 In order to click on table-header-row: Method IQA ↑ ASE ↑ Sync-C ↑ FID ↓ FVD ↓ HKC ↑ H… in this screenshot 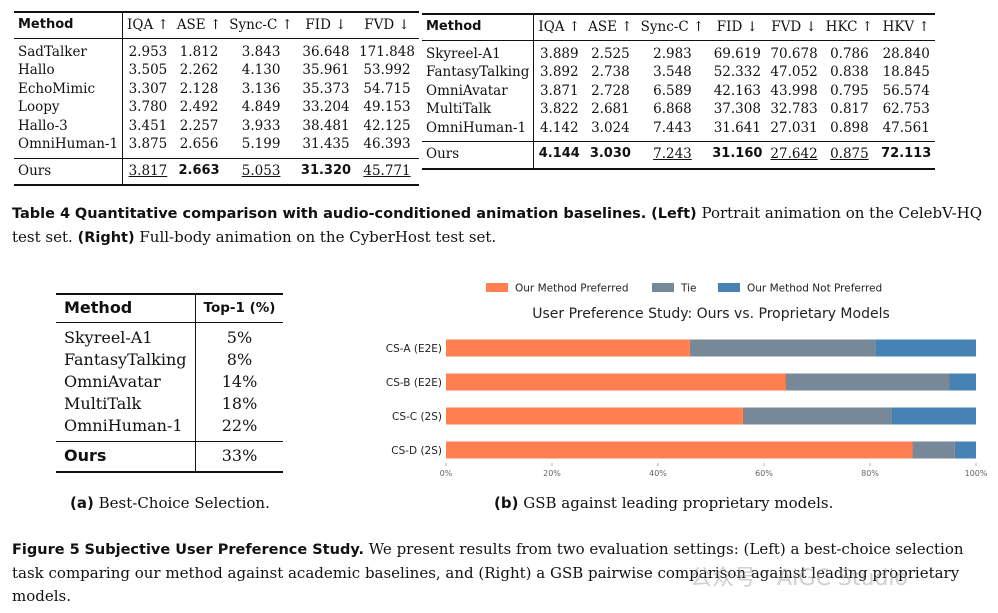, I will do `click(679, 27)`.